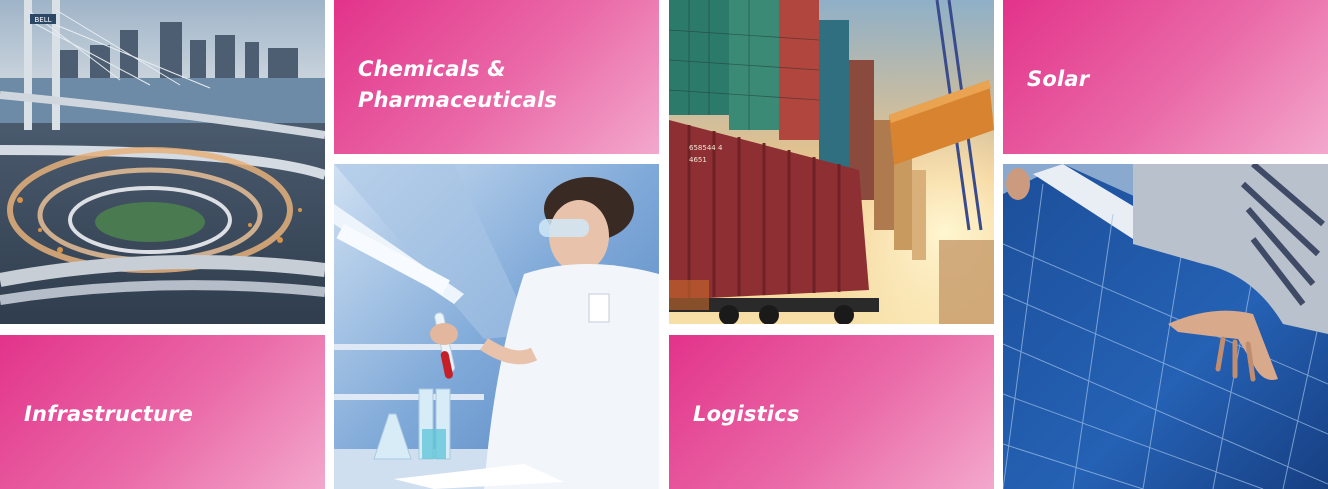 The height and width of the screenshot is (489, 1328). What do you see at coordinates (109, 414) in the screenshot?
I see `infrastructure-label: Infrastructure` at bounding box center [109, 414].